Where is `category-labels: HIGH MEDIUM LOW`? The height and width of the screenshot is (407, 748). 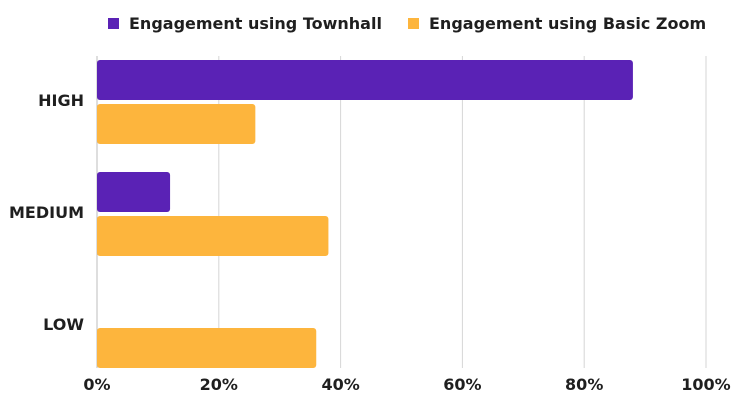
category-labels: HIGH MEDIUM LOW is located at coordinates (46, 212).